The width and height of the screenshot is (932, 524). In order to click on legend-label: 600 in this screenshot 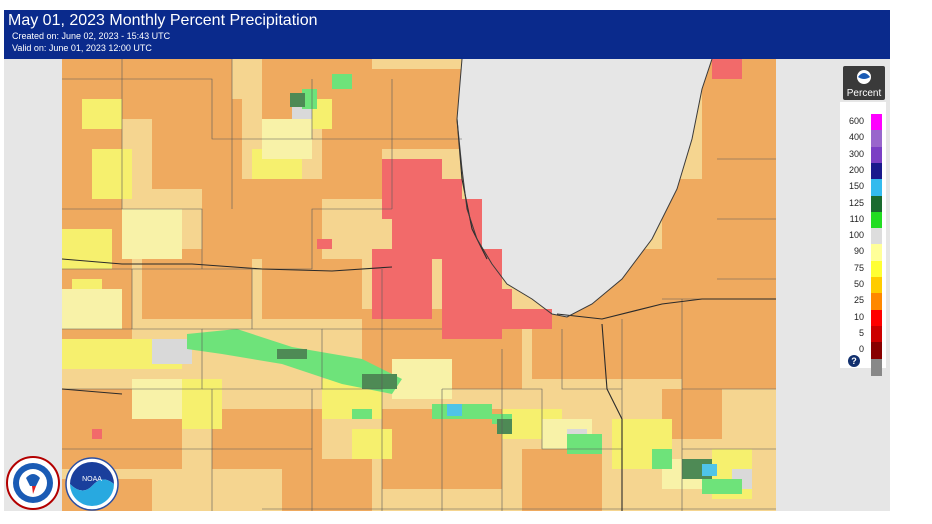, I will do `click(856, 121)`.